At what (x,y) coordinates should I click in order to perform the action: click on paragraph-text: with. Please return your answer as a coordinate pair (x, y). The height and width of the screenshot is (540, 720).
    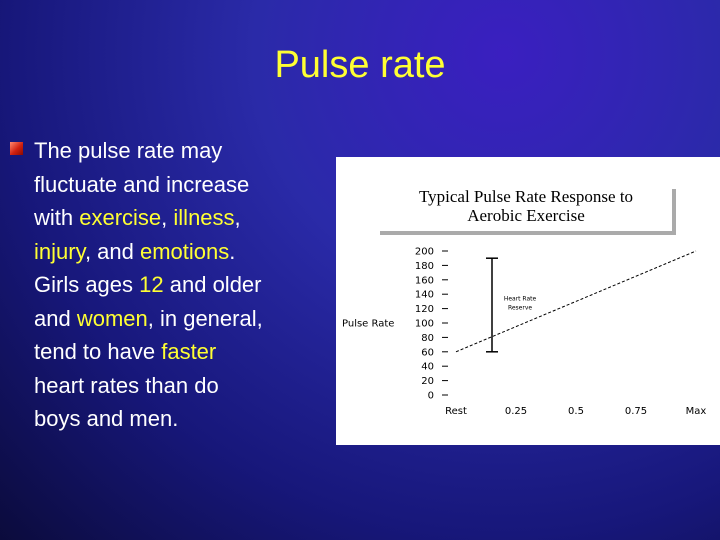
    Looking at the image, I should click on (57, 217).